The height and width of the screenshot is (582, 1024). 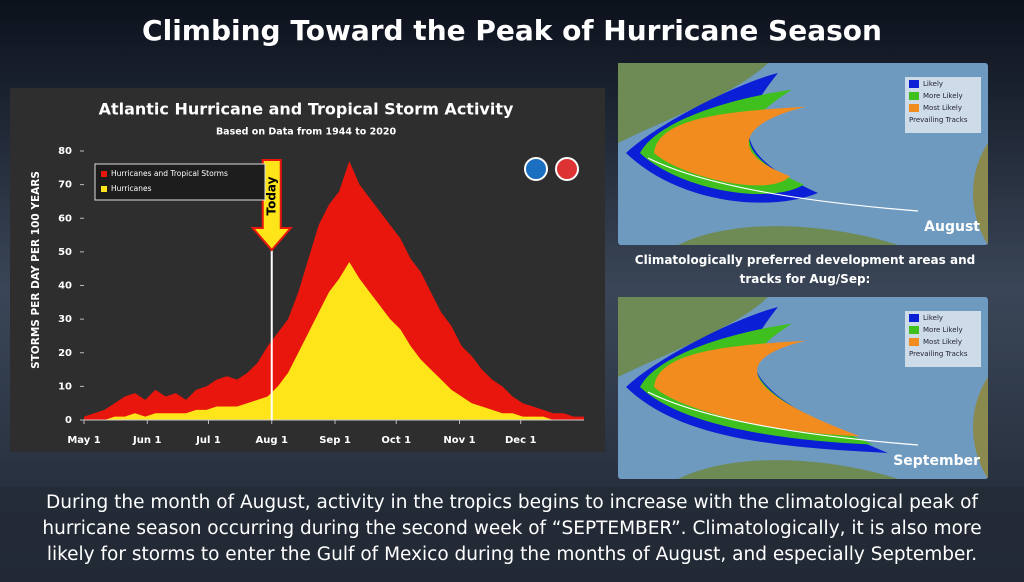 What do you see at coordinates (536, 169) in the screenshot?
I see `noaa-logo` at bounding box center [536, 169].